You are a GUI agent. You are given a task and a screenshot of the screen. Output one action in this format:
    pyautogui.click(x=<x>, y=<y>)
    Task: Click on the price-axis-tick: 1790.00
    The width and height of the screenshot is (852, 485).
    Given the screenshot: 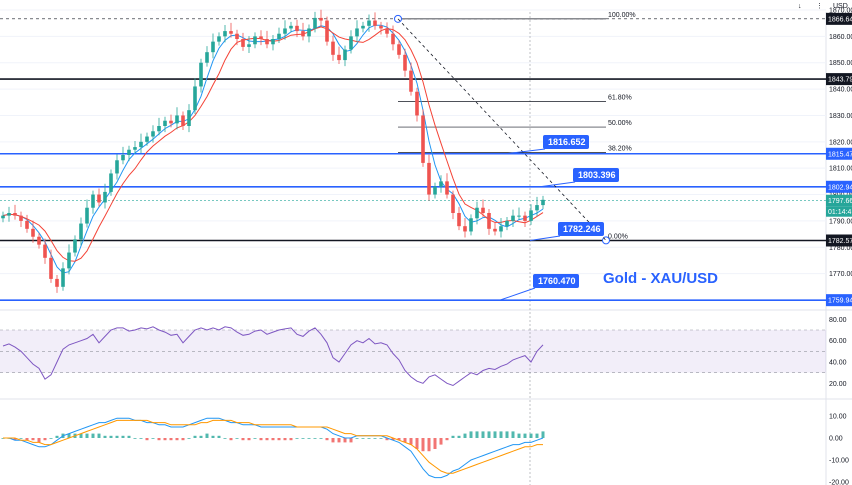 What is the action you would take?
    pyautogui.click(x=840, y=221)
    